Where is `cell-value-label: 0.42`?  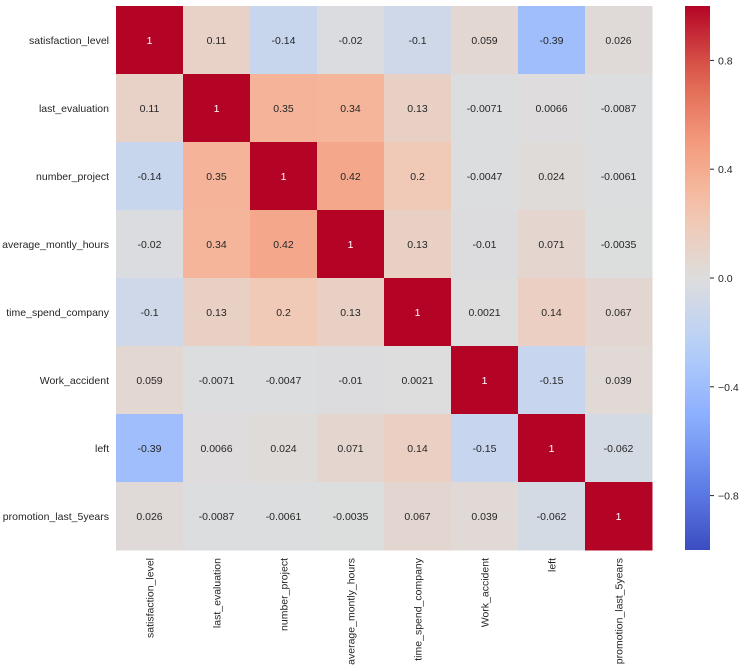
cell-value-label: 0.42 is located at coordinates (283, 245).